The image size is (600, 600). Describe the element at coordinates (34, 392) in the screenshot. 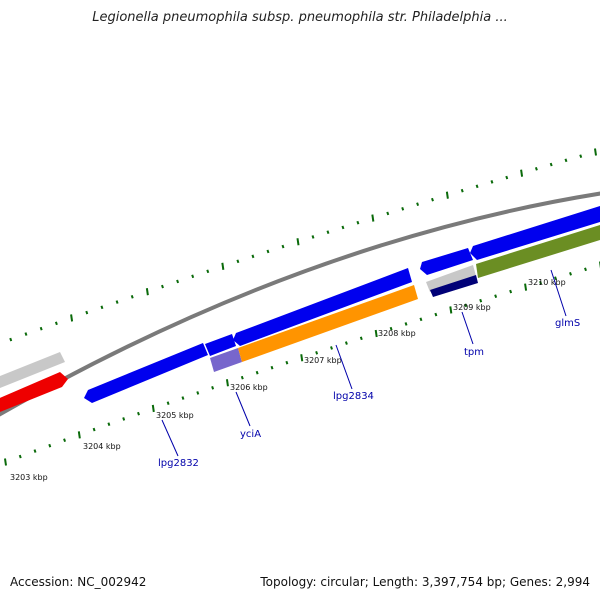

I see `gene-feature-red` at that location.